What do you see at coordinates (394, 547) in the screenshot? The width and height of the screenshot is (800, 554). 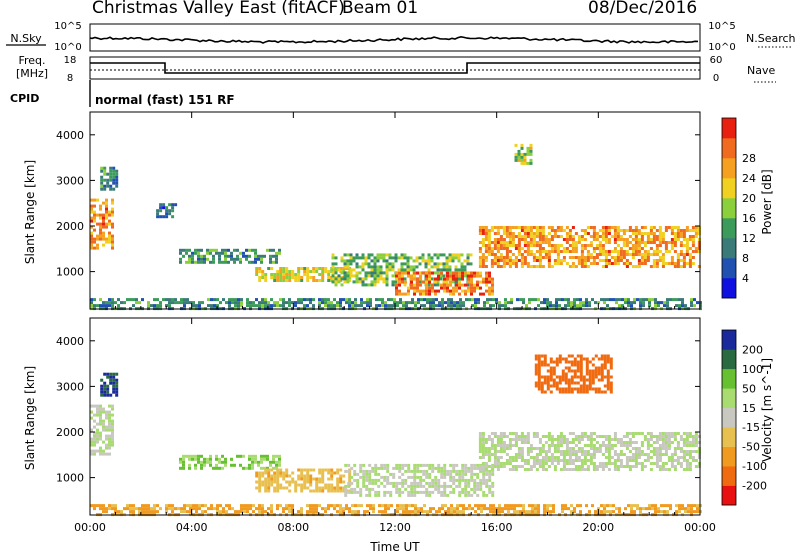 I see `x-axis-label: Time UT` at bounding box center [394, 547].